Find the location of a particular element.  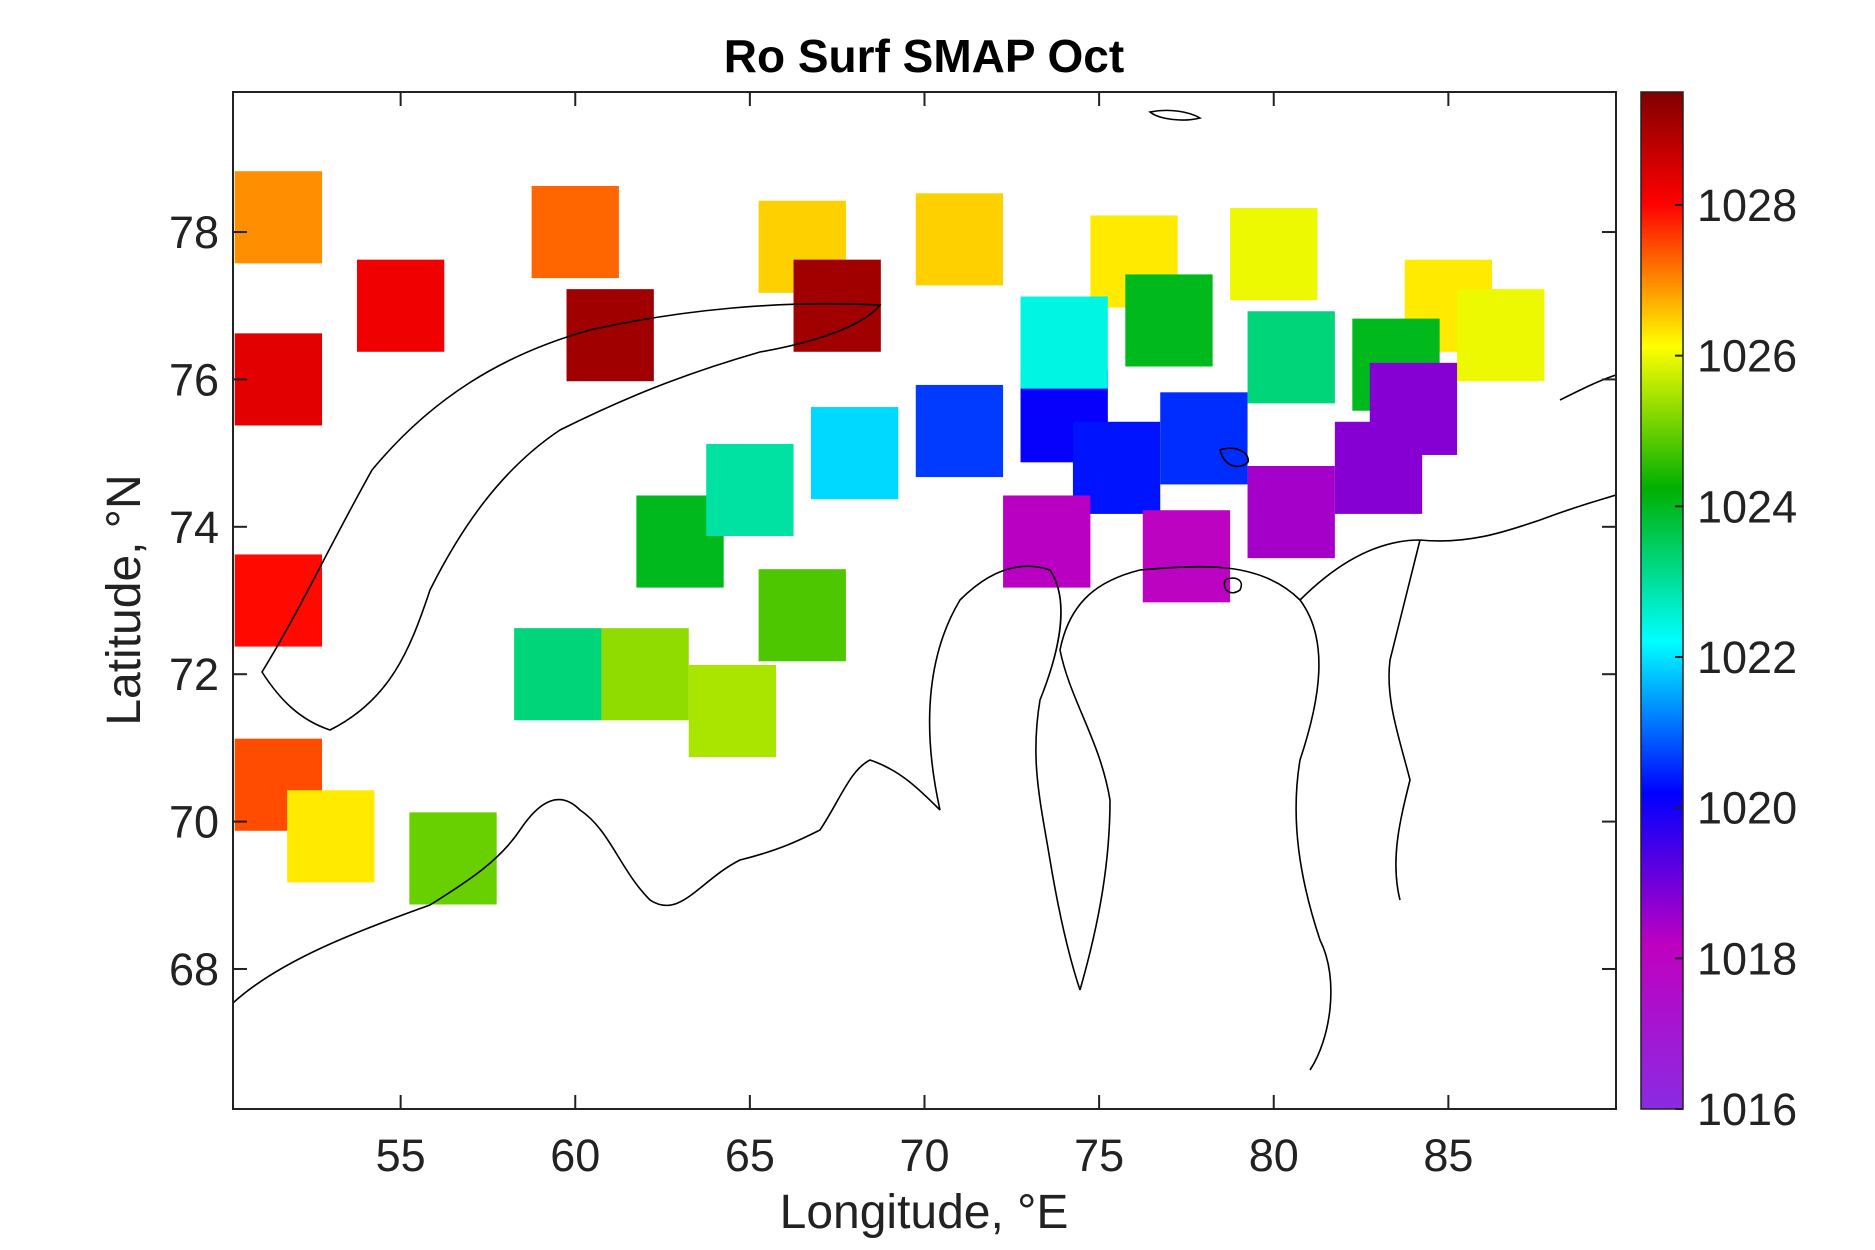

colorbar-tick-label: 1026 is located at coordinates (1747, 356).